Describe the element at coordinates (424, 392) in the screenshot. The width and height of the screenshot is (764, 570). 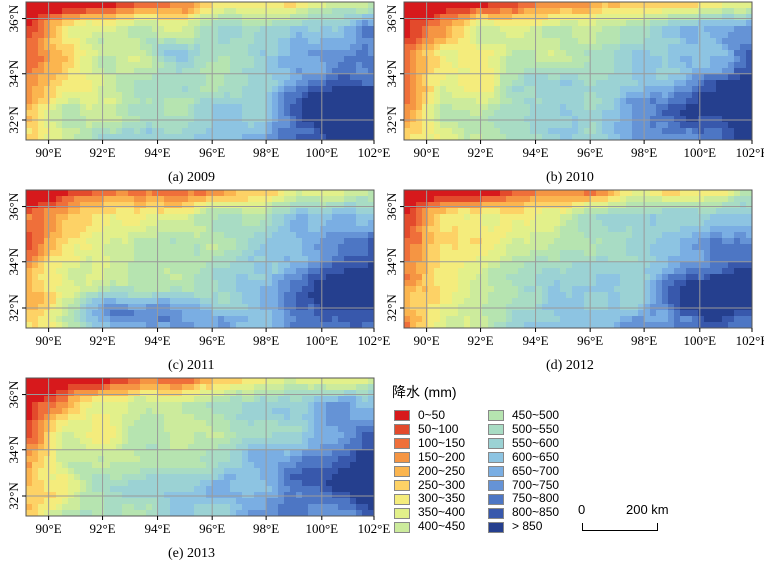
I see `legend-title: 降水 (mm)` at that location.